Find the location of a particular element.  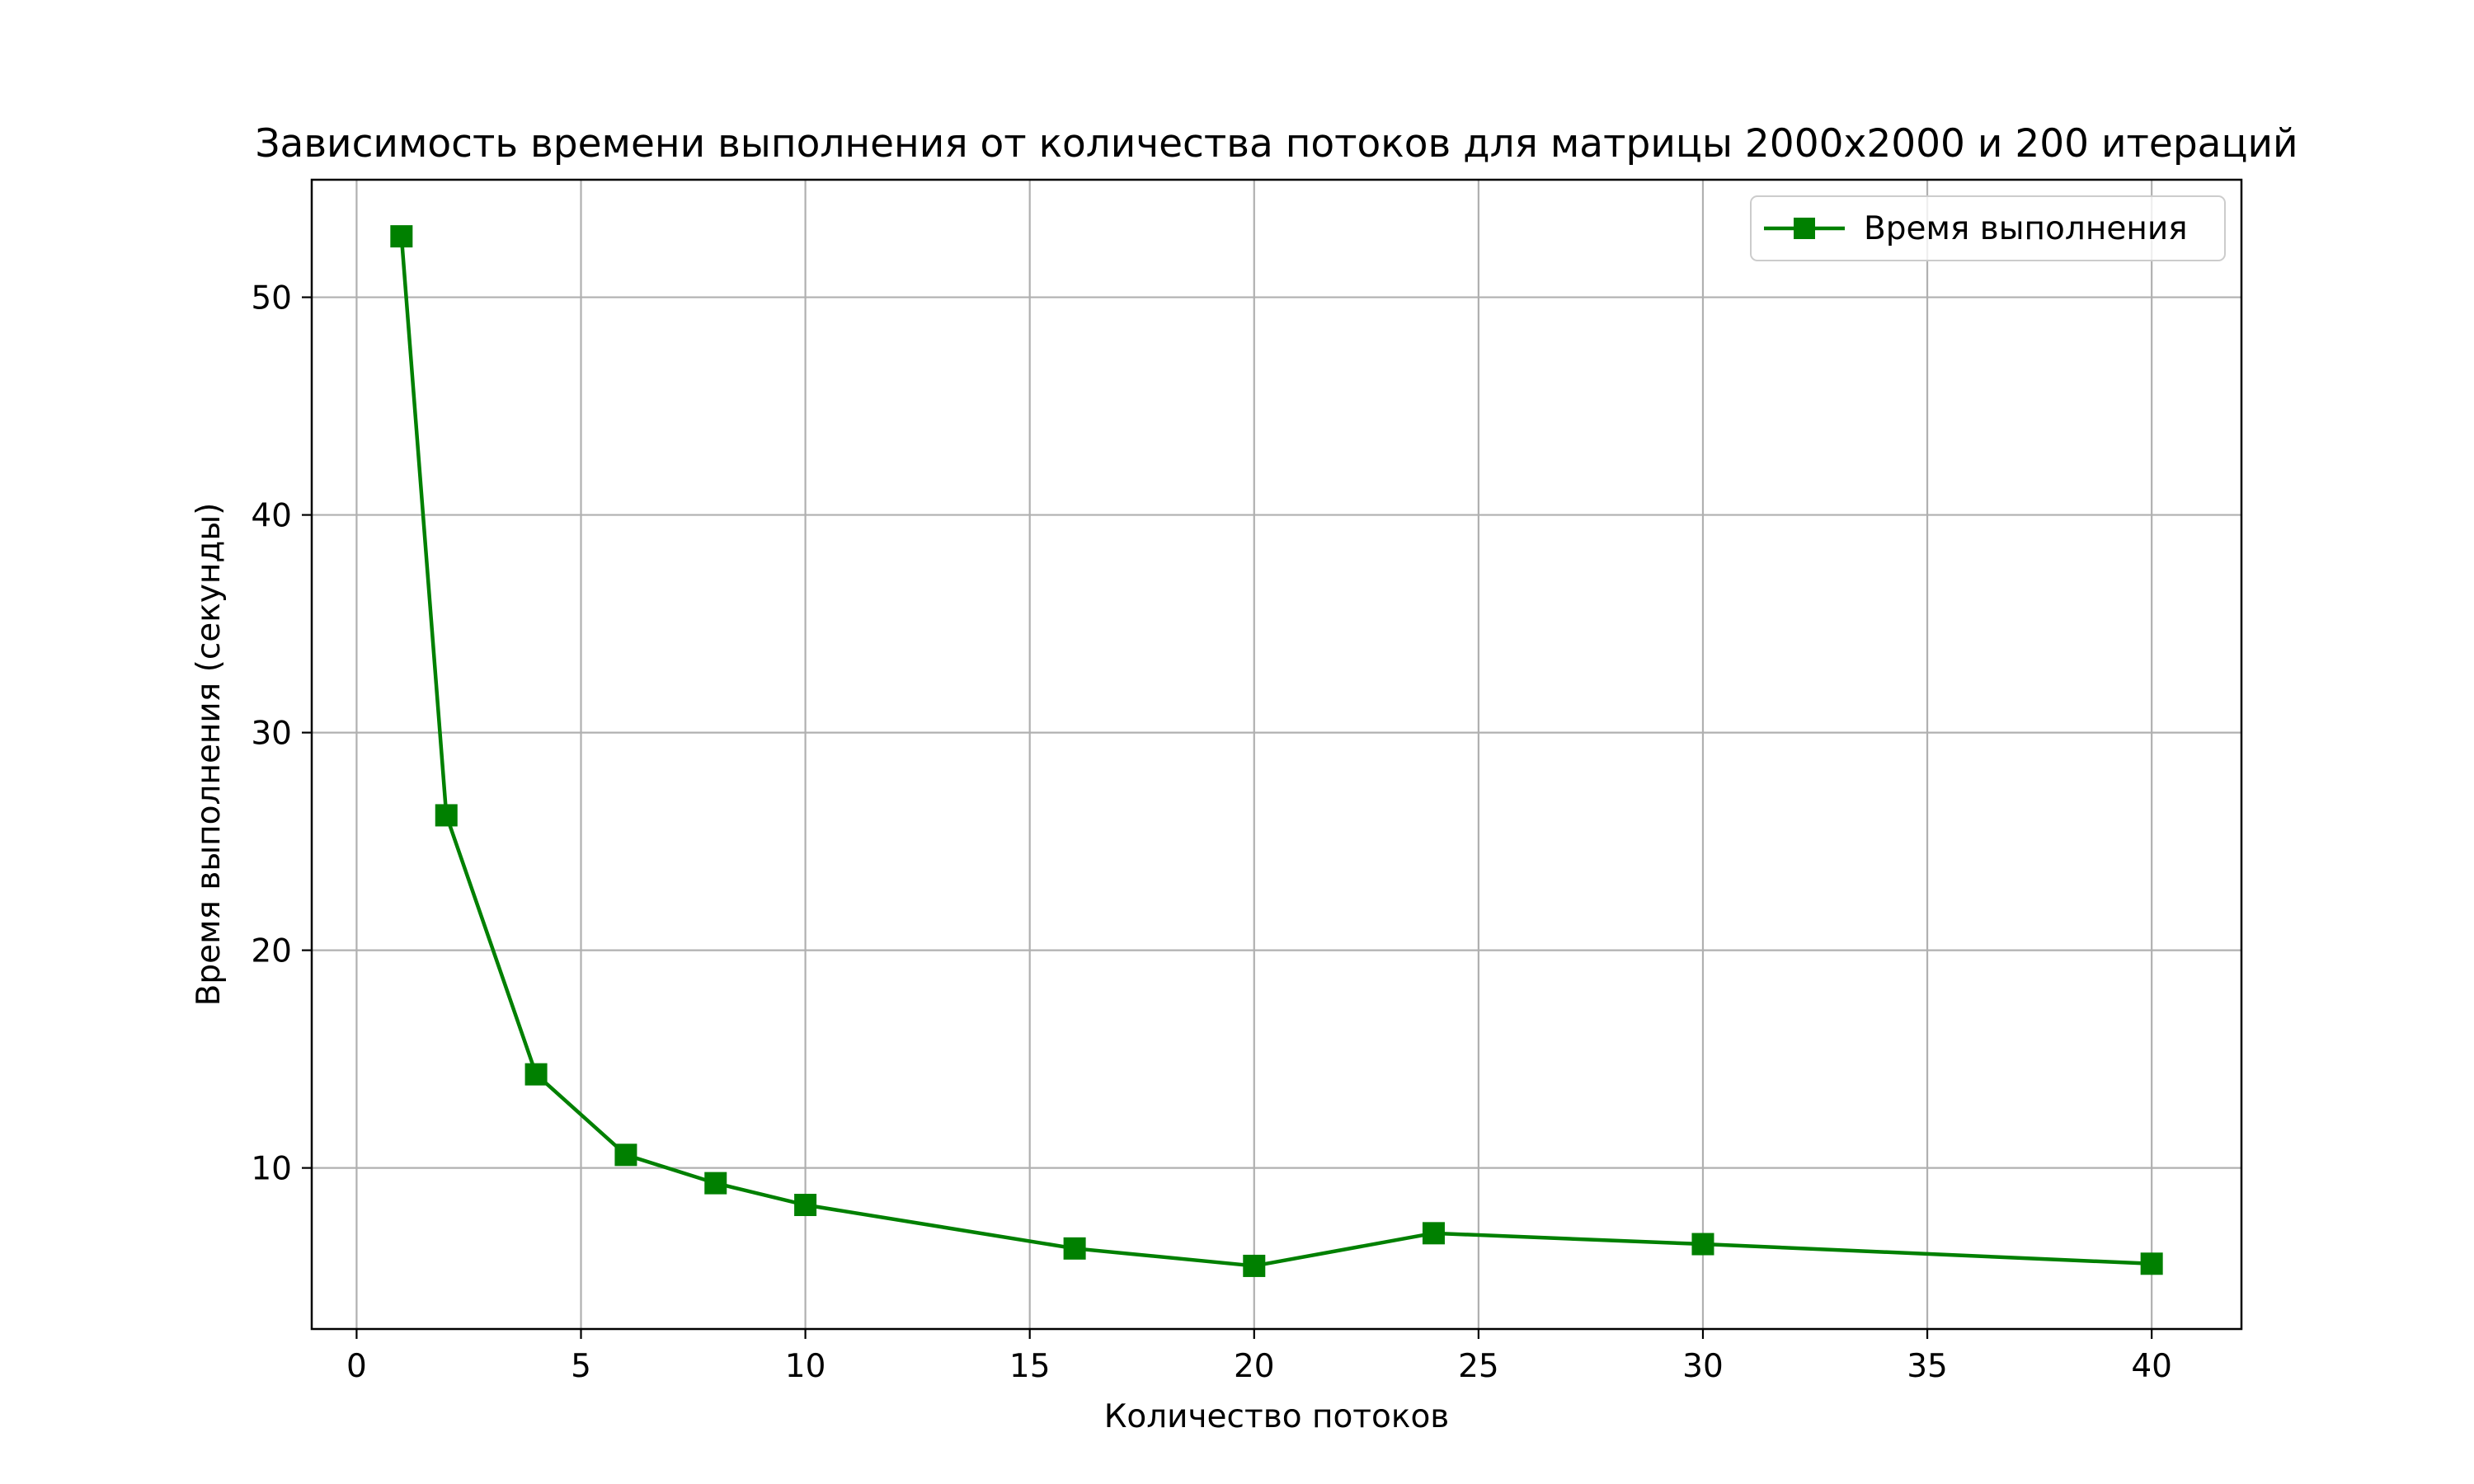

y-tick-label: 40 is located at coordinates (271, 516).